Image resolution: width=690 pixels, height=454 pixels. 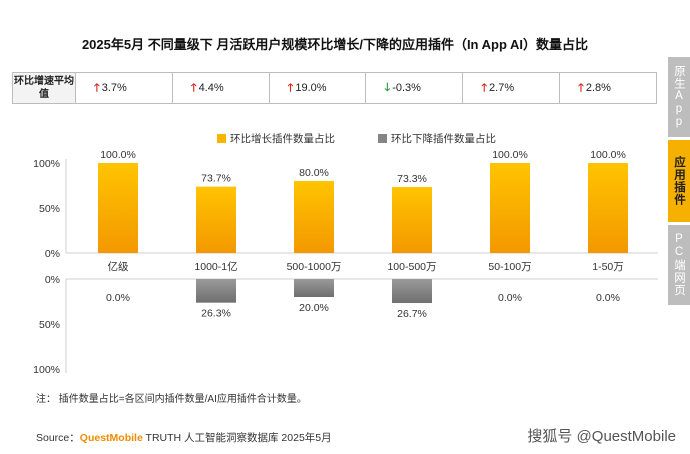 I want to click on growth-cell: 🡑 3.7%, so click(x=124, y=88).